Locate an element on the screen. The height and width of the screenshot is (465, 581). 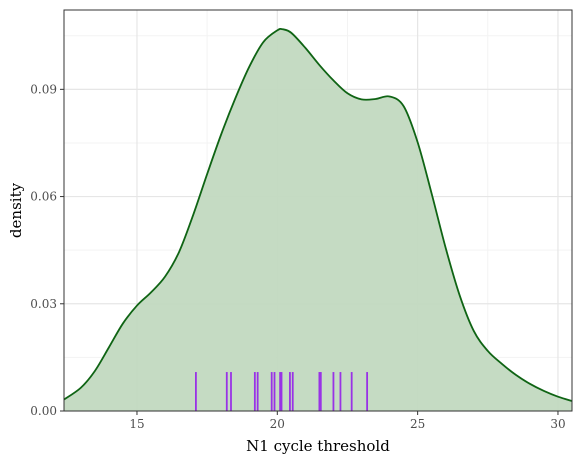
x-axis-title: N1 cycle threshold is located at coordinates (318, 446).